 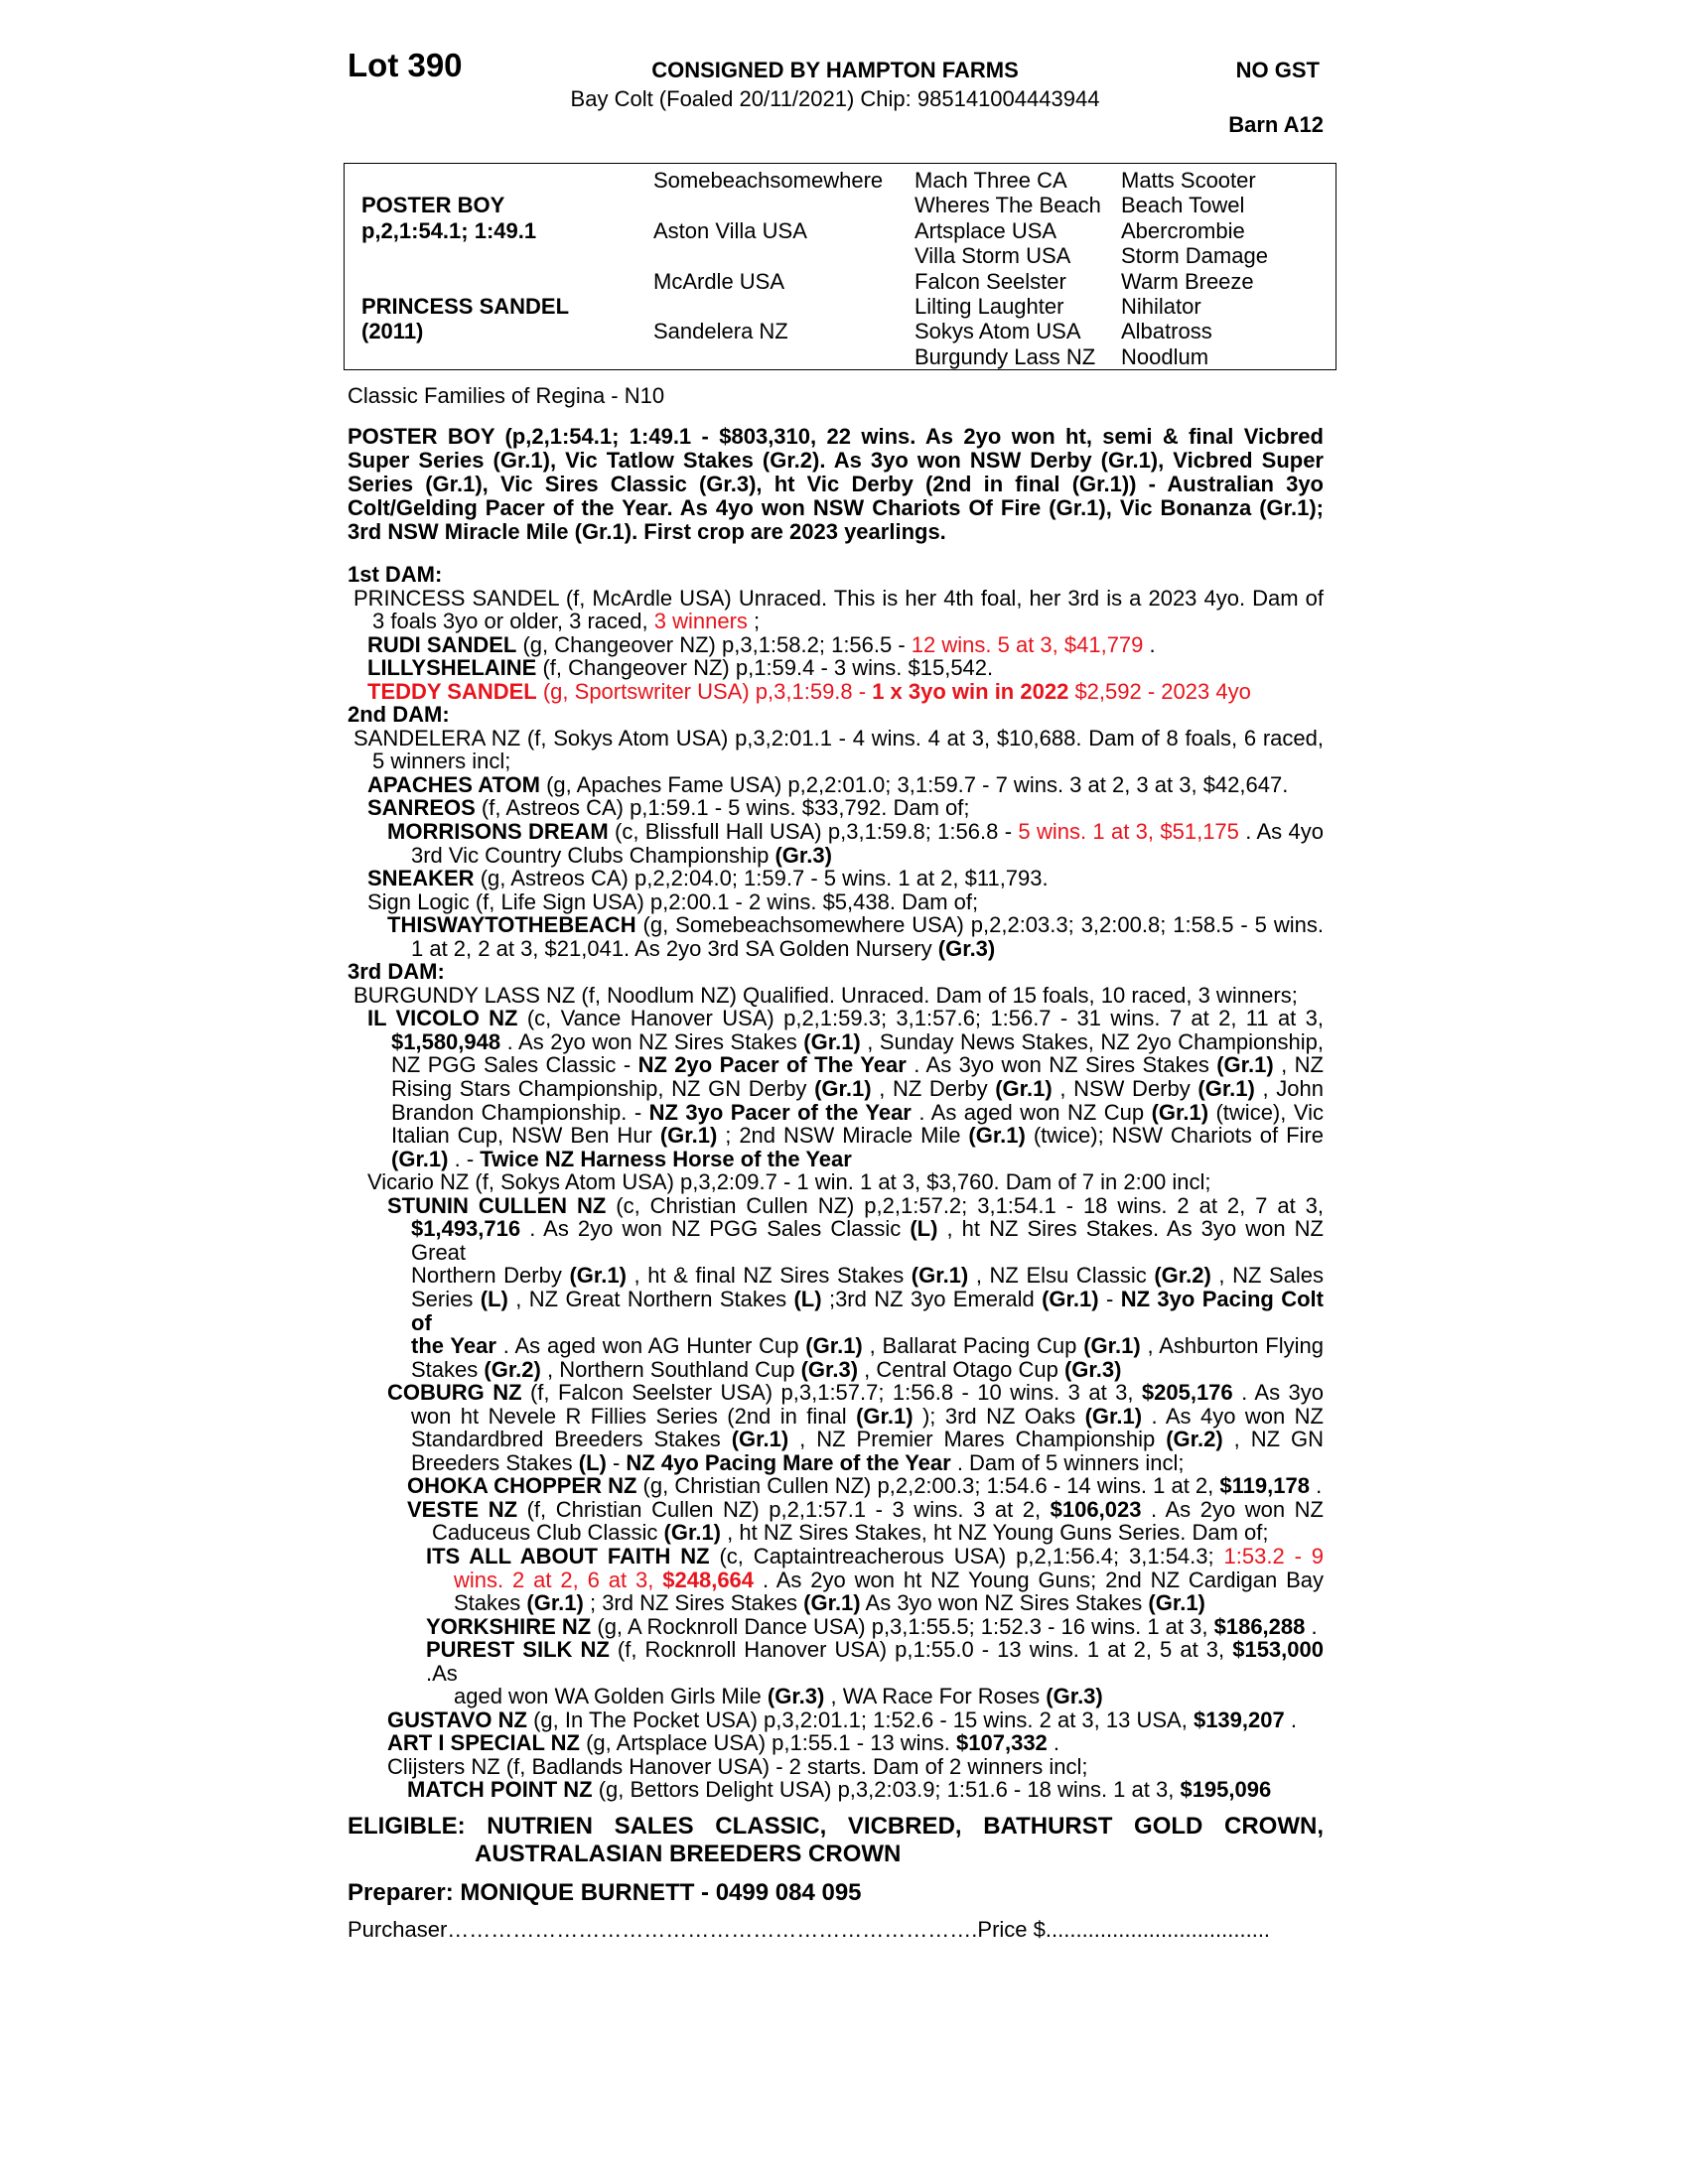 What do you see at coordinates (771, 1743) in the screenshot?
I see `text-run: (g, Artsplace USA) p,1:55.1 - 13 wins.` at bounding box center [771, 1743].